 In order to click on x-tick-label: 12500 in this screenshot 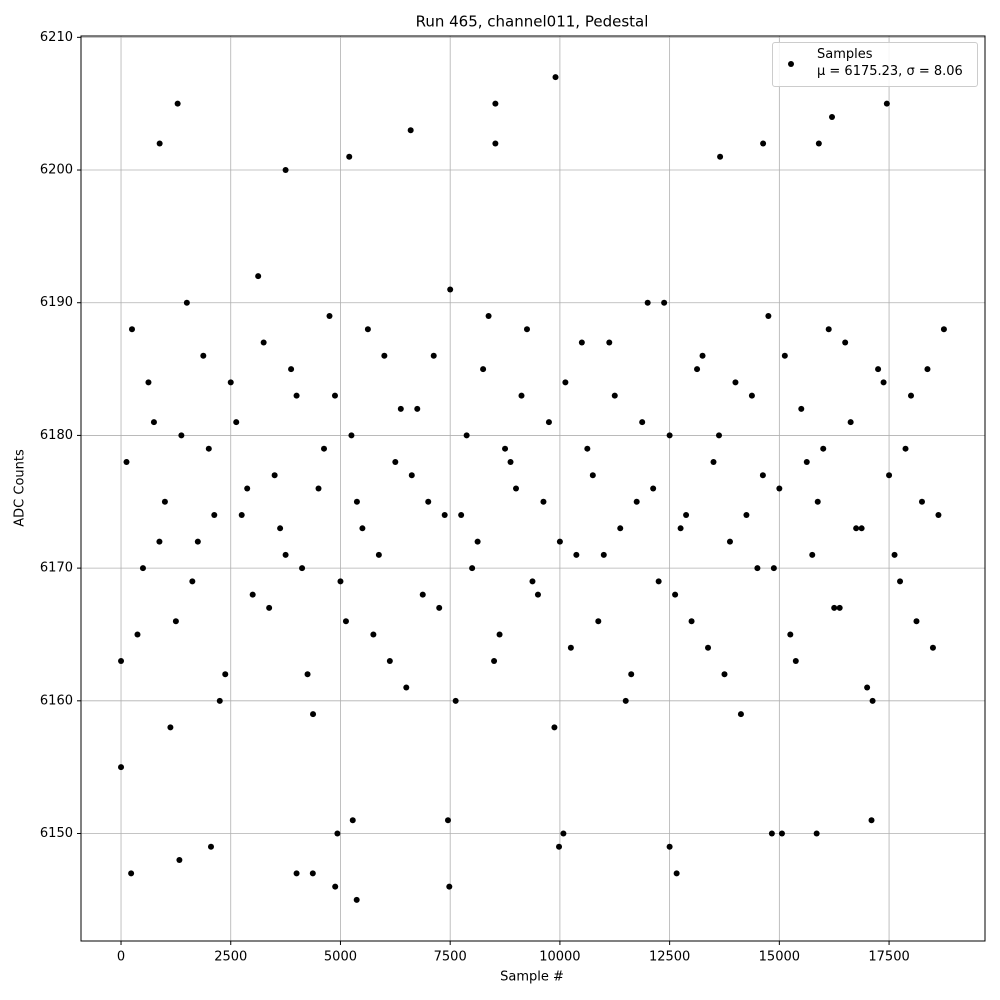, I will do `click(669, 957)`.